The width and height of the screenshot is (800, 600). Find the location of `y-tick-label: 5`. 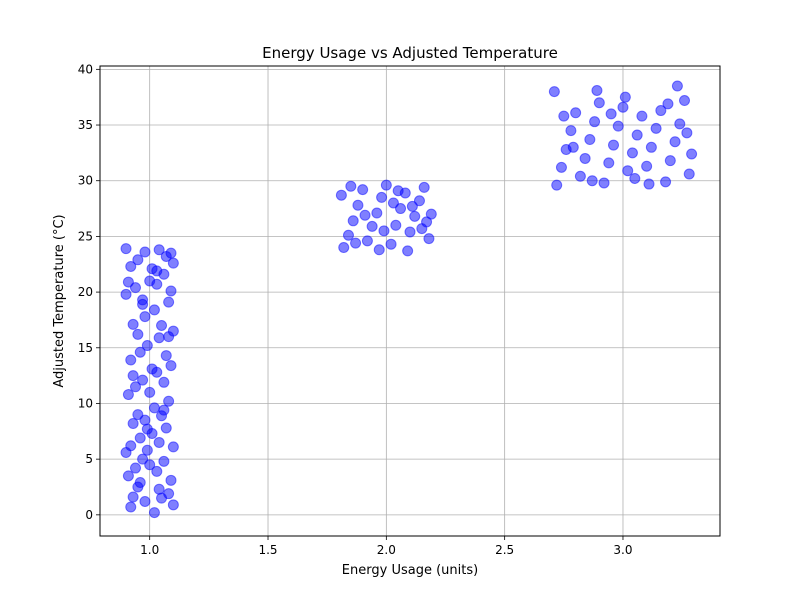

y-tick-label: 5 is located at coordinates (89, 459).